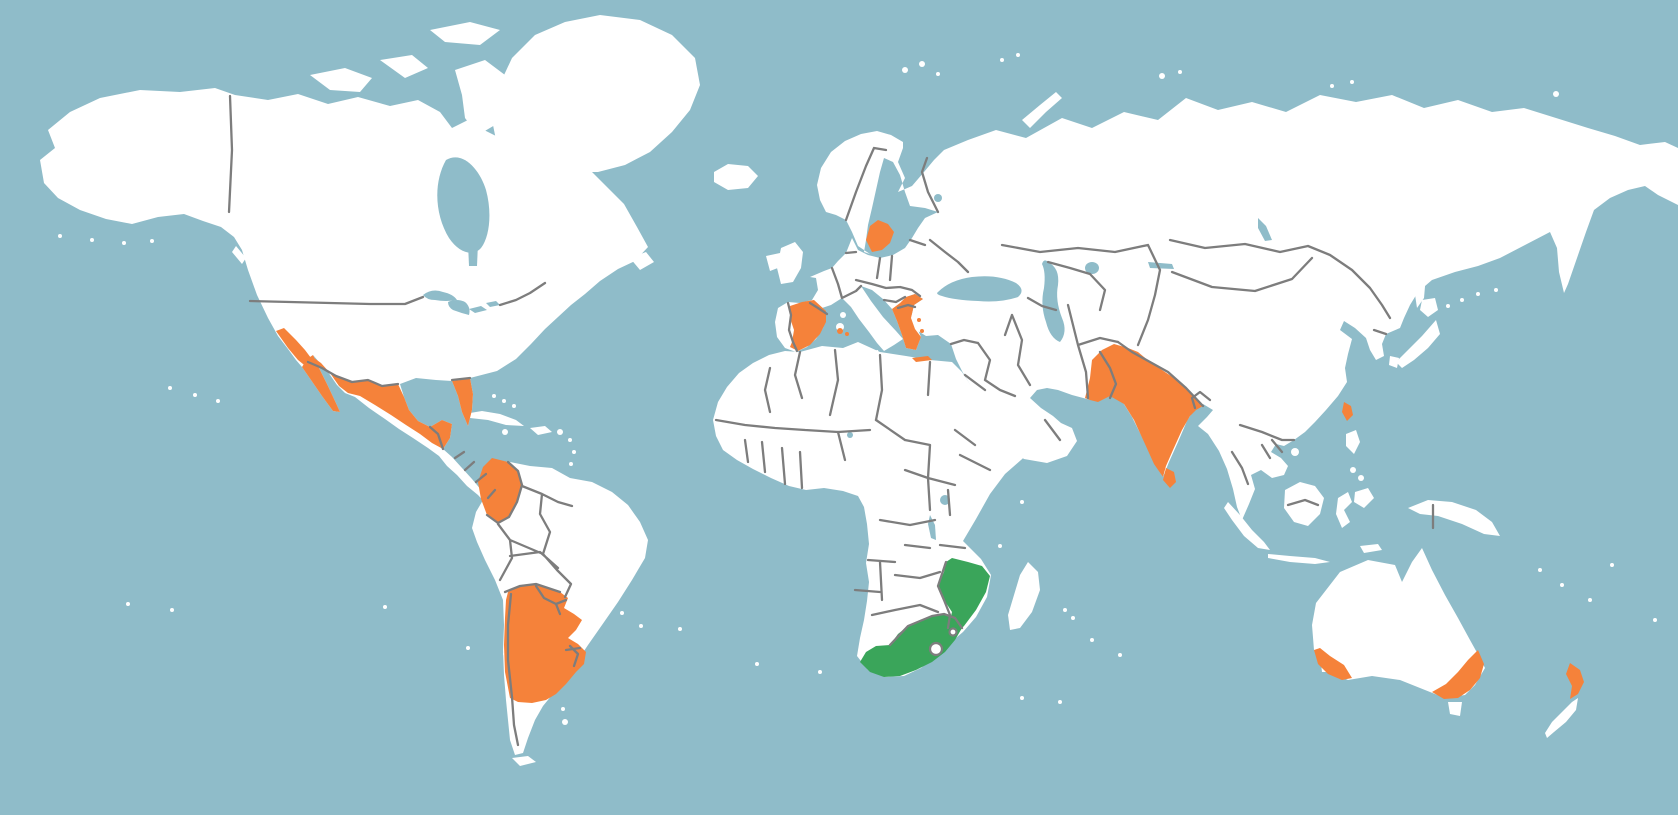  I want to click on aral-sea, so click(1092, 268).